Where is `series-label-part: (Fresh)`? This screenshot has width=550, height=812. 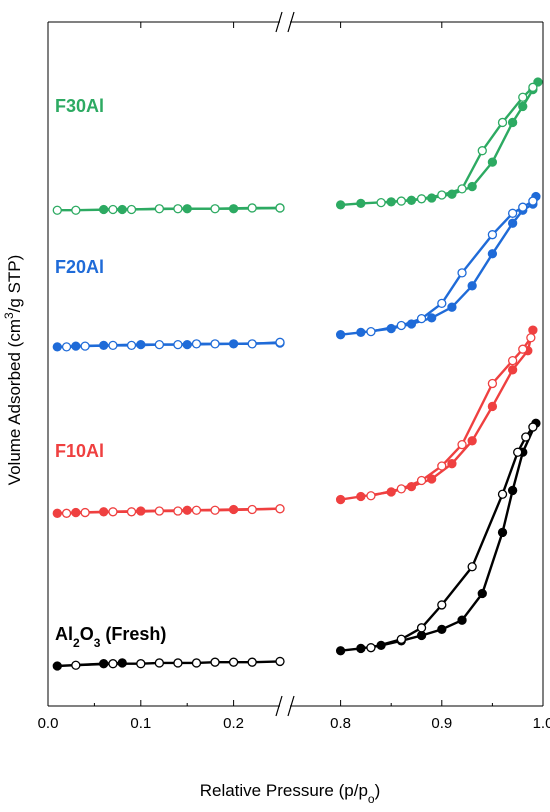
series-label-part: (Fresh) is located at coordinates (133, 634).